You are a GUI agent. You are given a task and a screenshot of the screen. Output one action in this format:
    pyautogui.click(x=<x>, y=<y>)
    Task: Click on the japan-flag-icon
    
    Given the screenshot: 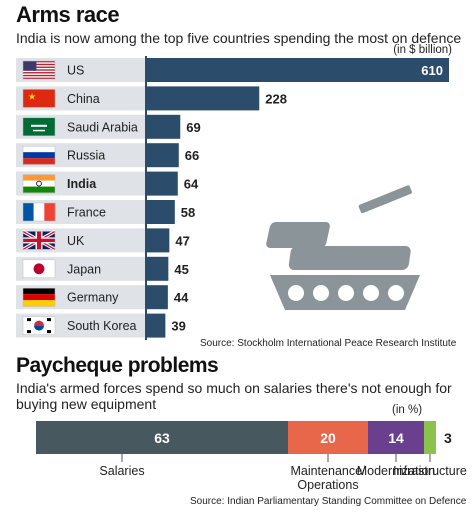 What is the action you would take?
    pyautogui.click(x=39, y=269)
    